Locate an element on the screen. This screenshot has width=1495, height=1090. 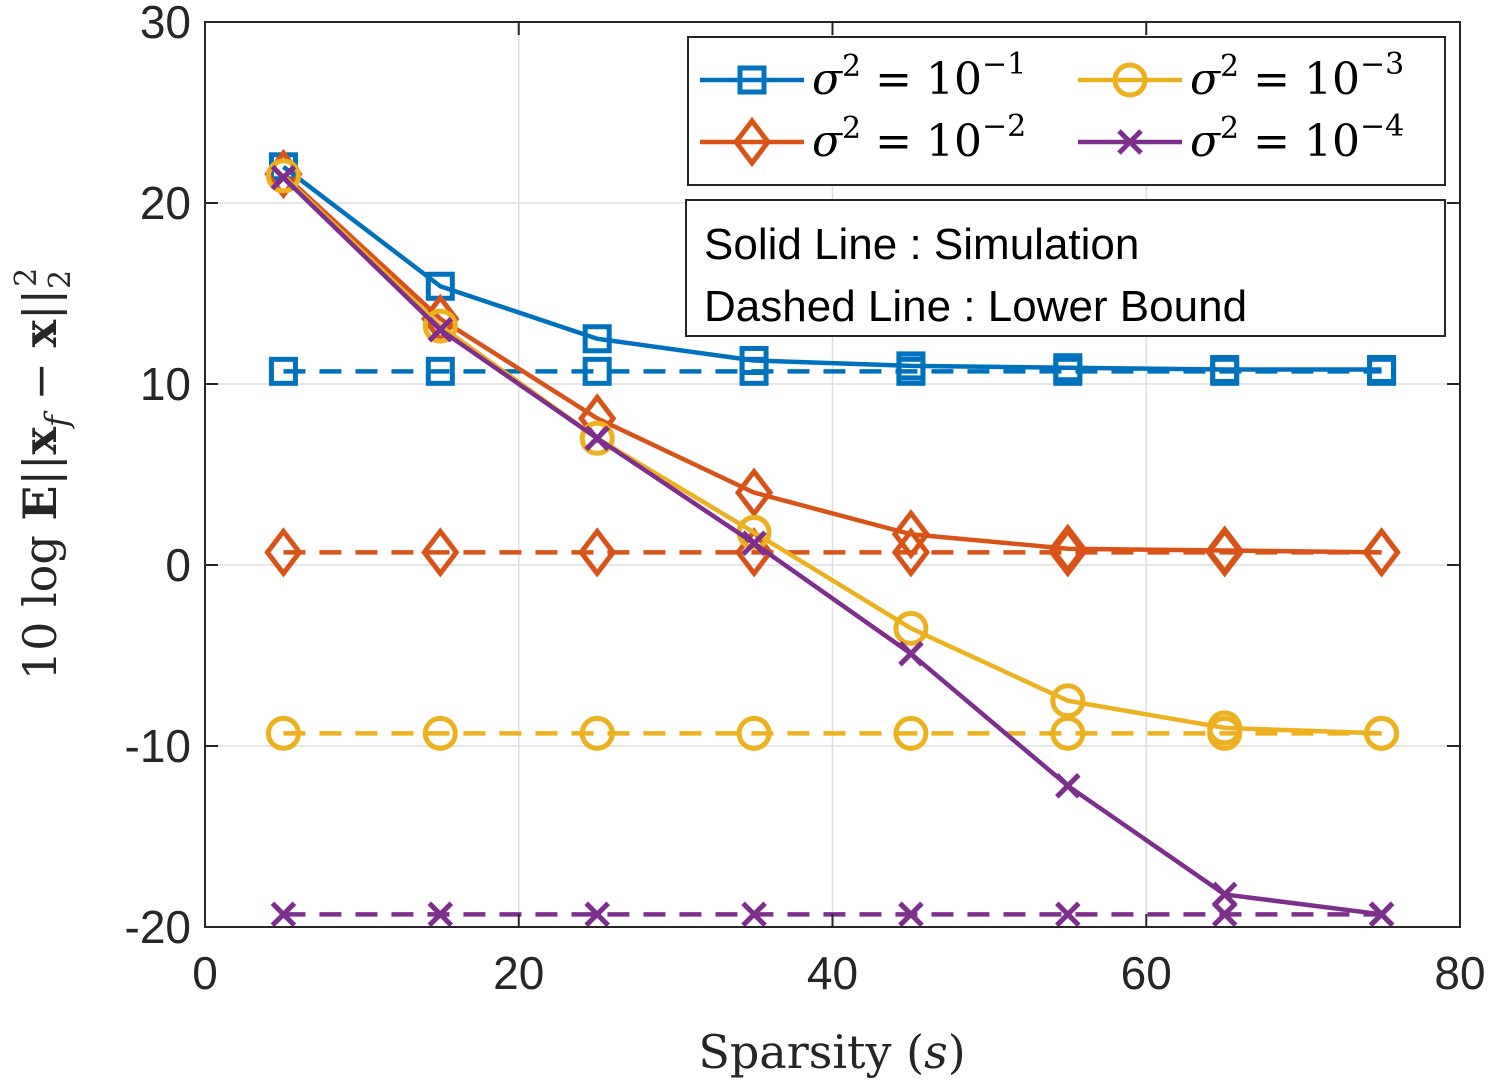
x-tick-label: 80 is located at coordinates (1459, 973).